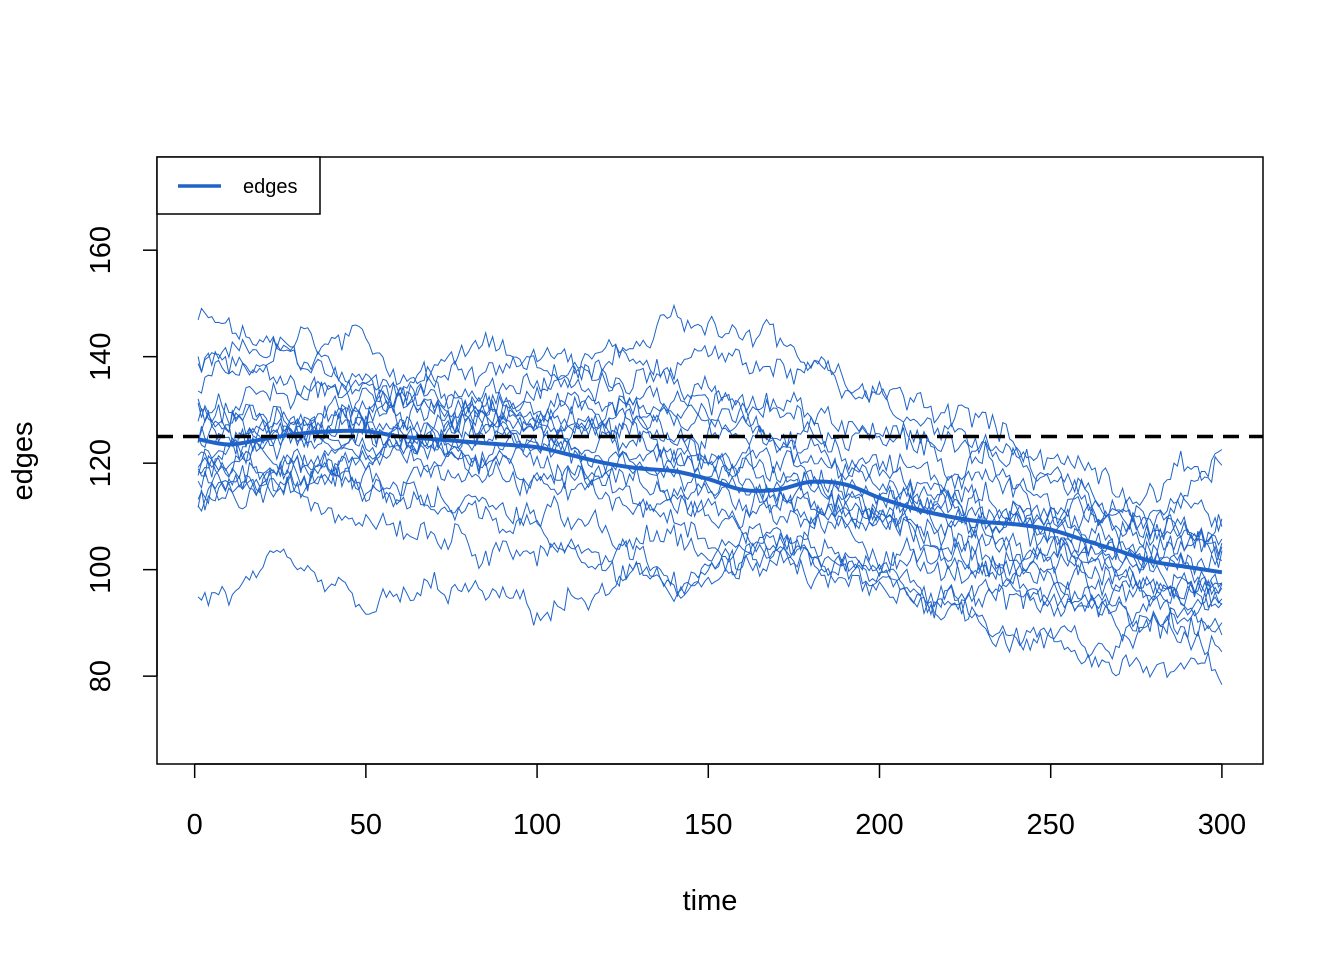 Image resolution: width=1344 pixels, height=960 pixels. What do you see at coordinates (537, 825) in the screenshot?
I see `x-tick-label-100: 100` at bounding box center [537, 825].